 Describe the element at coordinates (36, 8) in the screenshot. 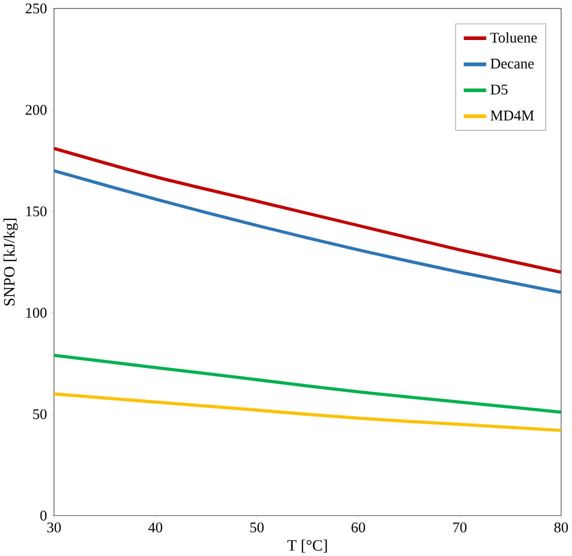

I see `y-tick-label: 250` at that location.